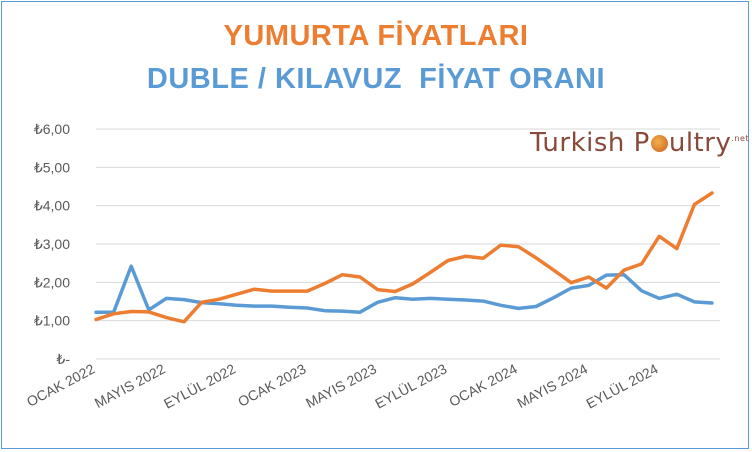 The height and width of the screenshot is (452, 752). What do you see at coordinates (52, 167) in the screenshot?
I see `y-tick-label: ₺5,00` at bounding box center [52, 167].